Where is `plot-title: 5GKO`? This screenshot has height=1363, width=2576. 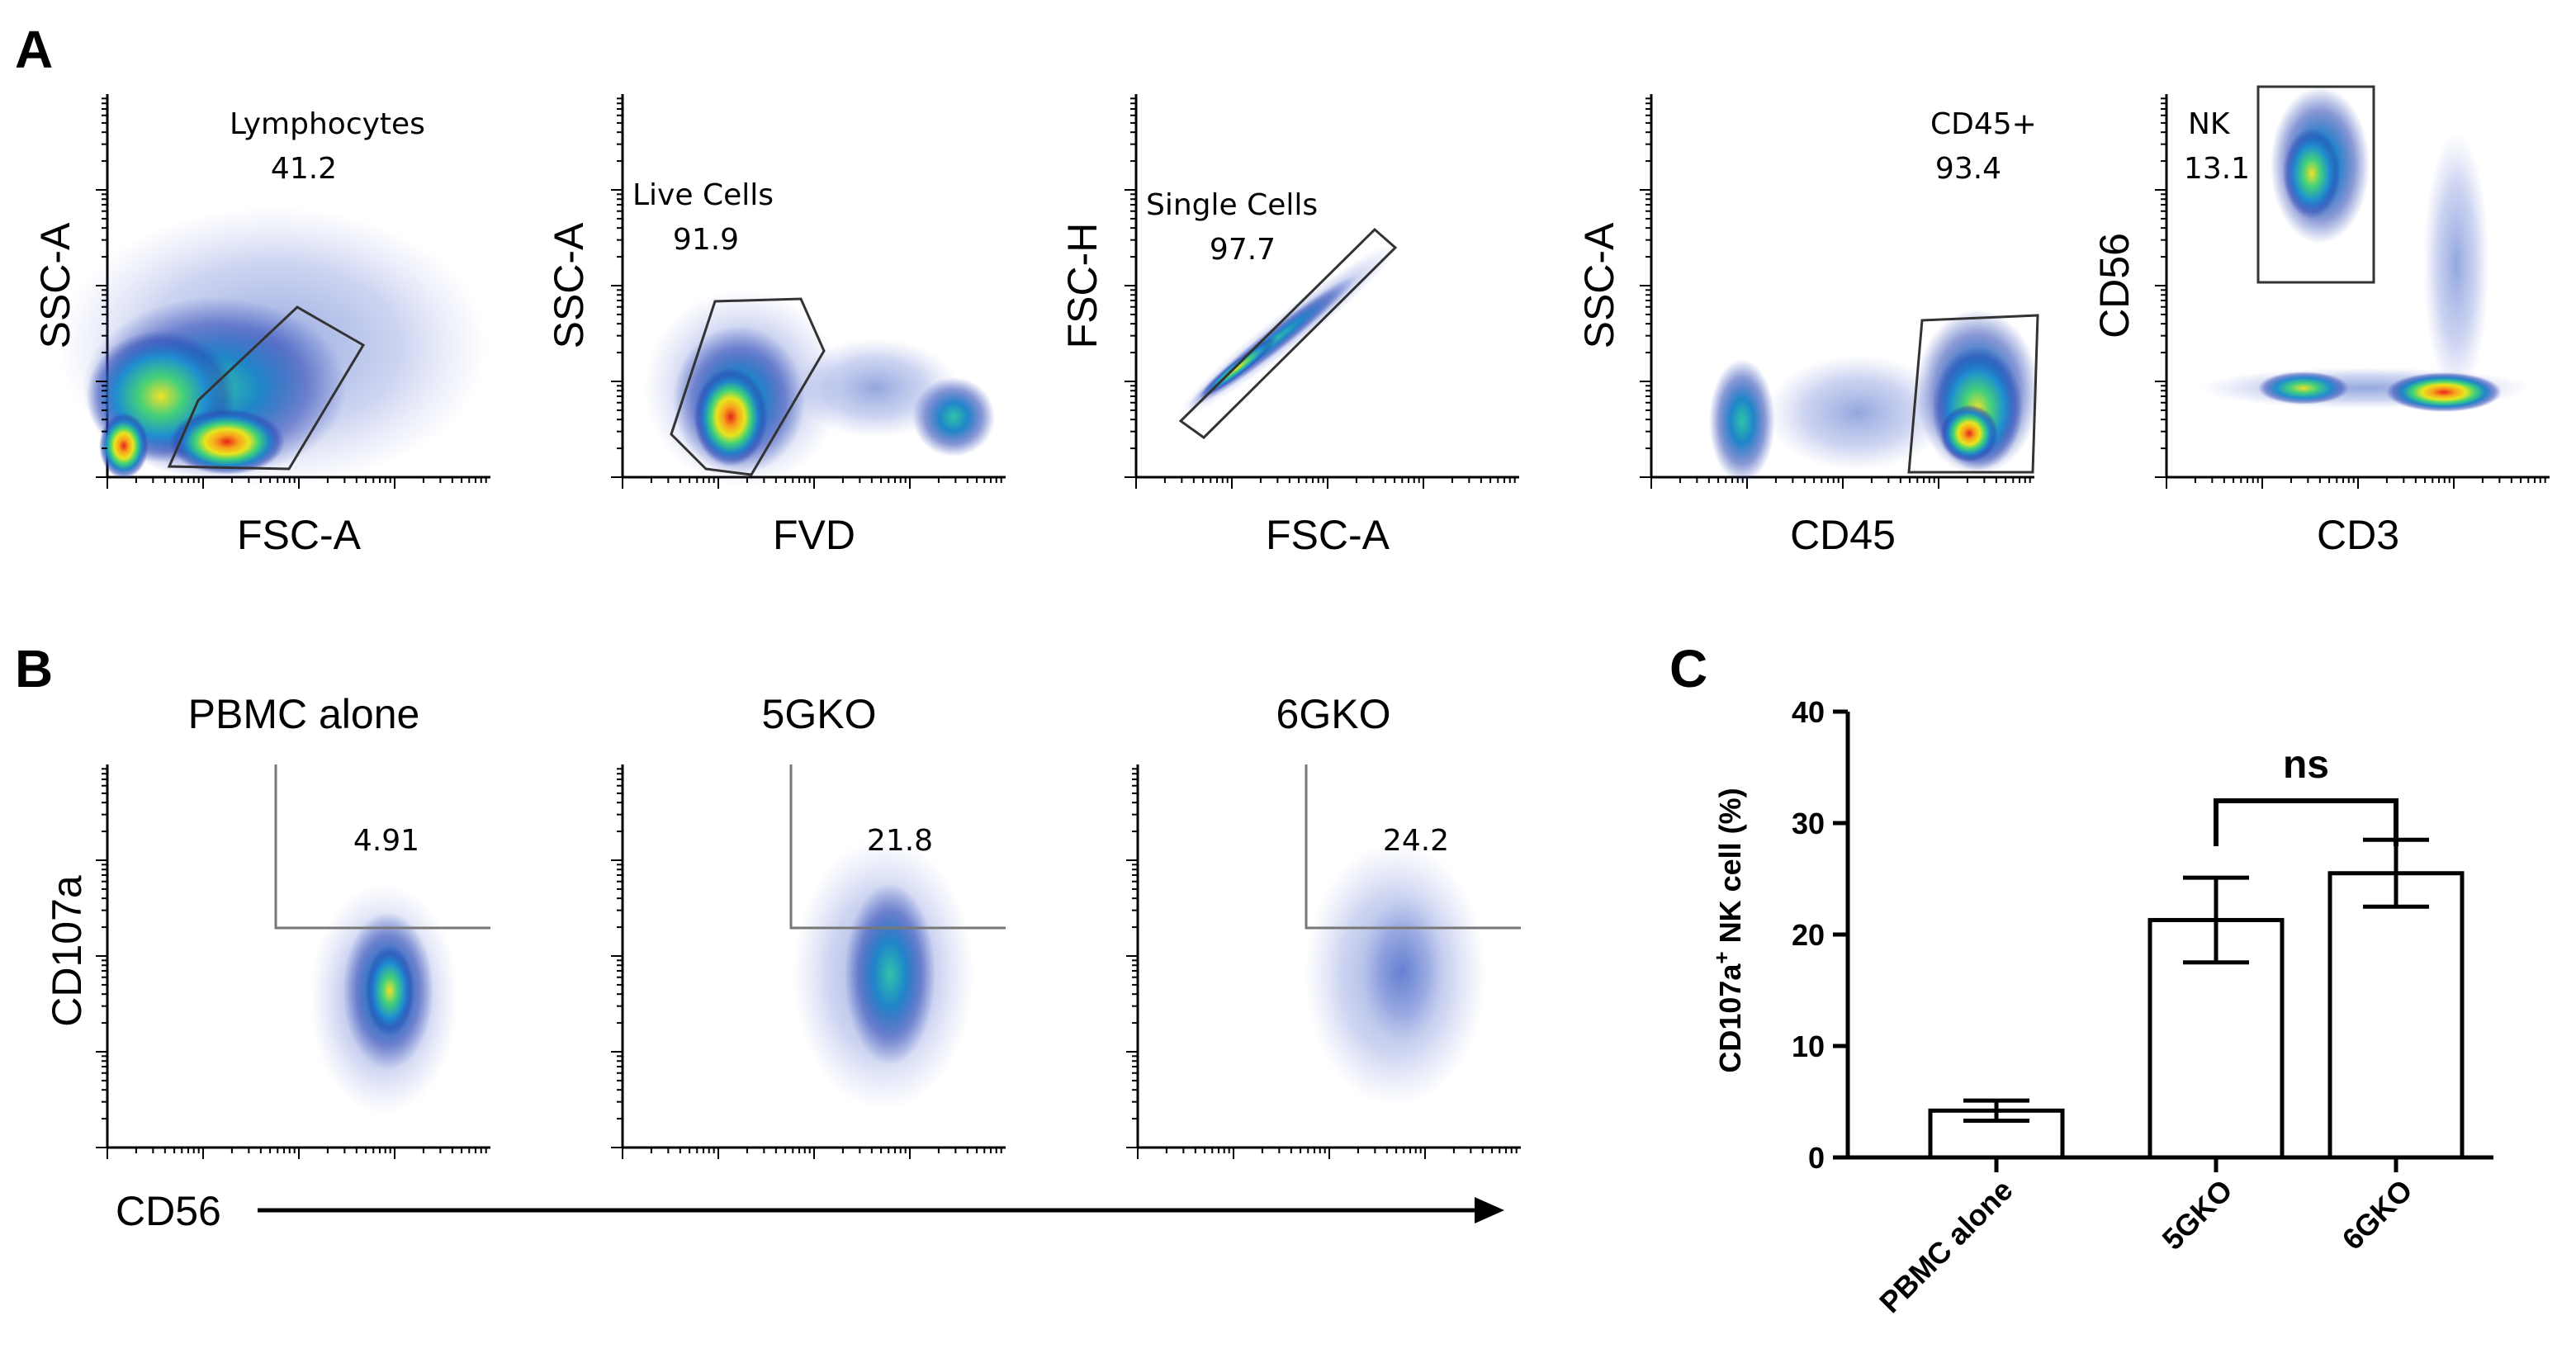 plot-title: 5GKO is located at coordinates (819, 714).